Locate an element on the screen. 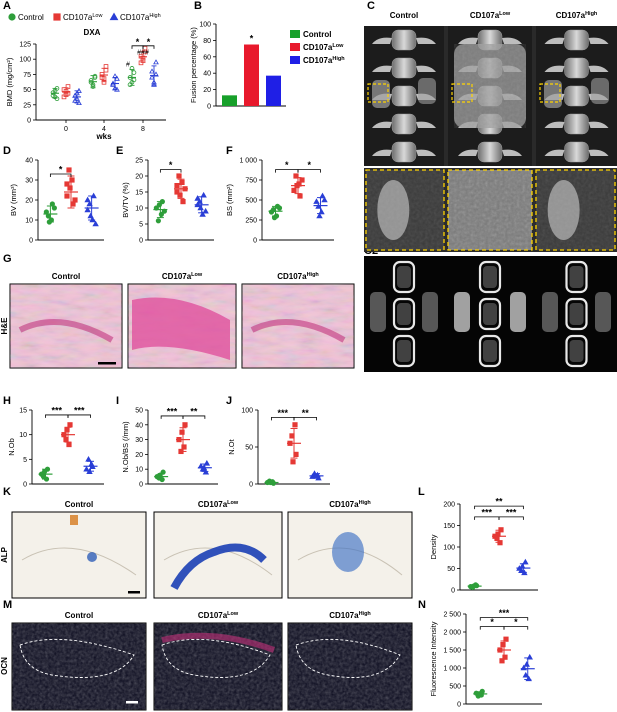 The image size is (617, 712). y-tick-label-3: 750 is located at coordinates (251, 181).